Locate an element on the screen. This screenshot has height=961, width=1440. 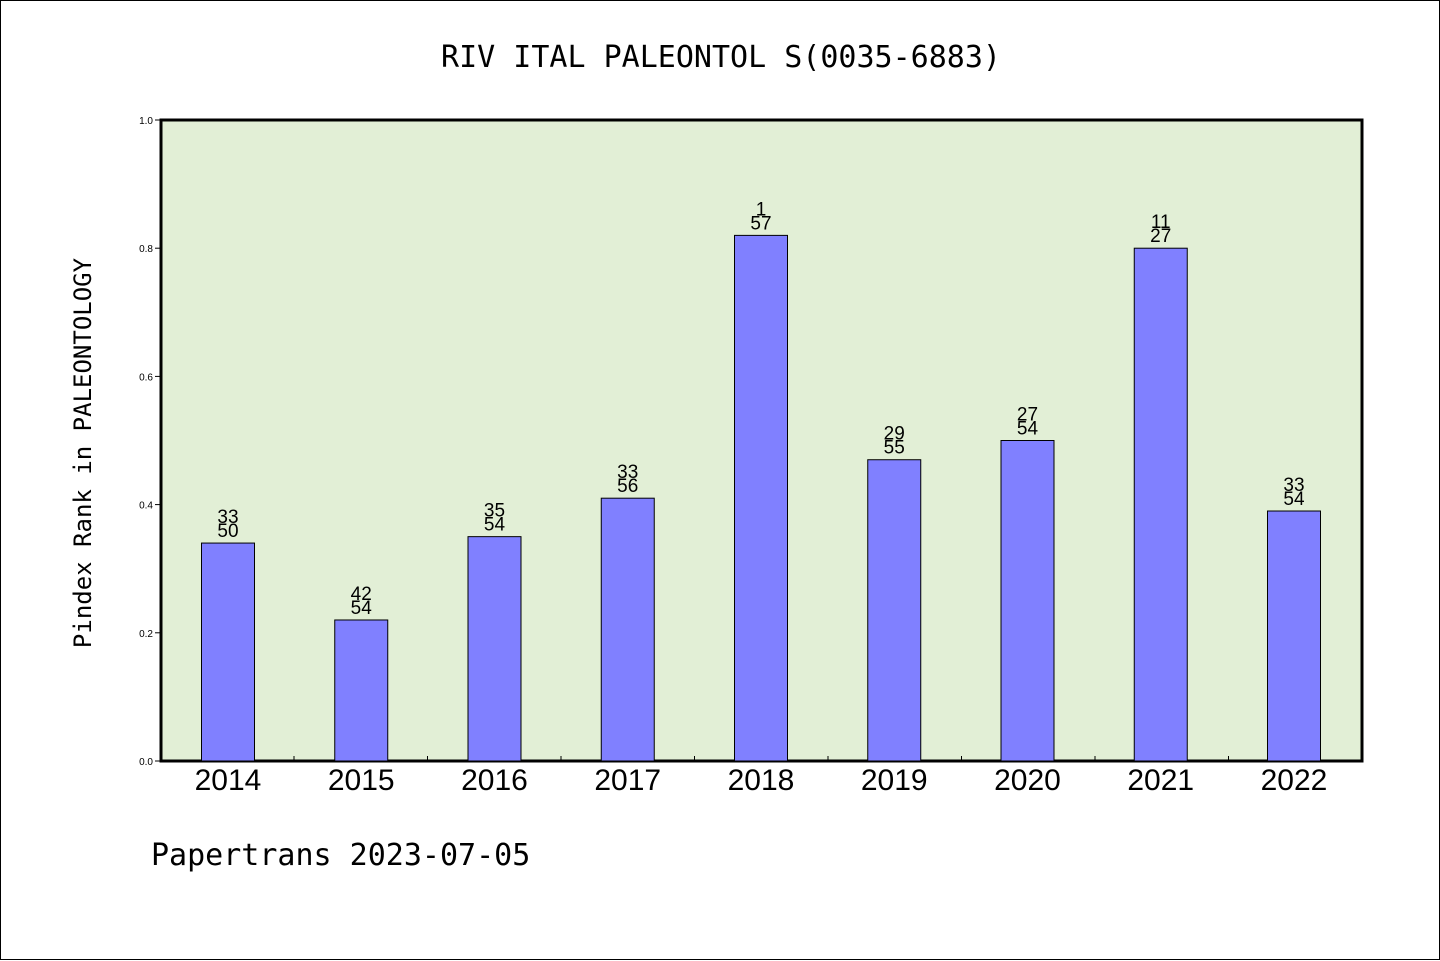
x-tick-label: 2018 is located at coordinates (761, 780).